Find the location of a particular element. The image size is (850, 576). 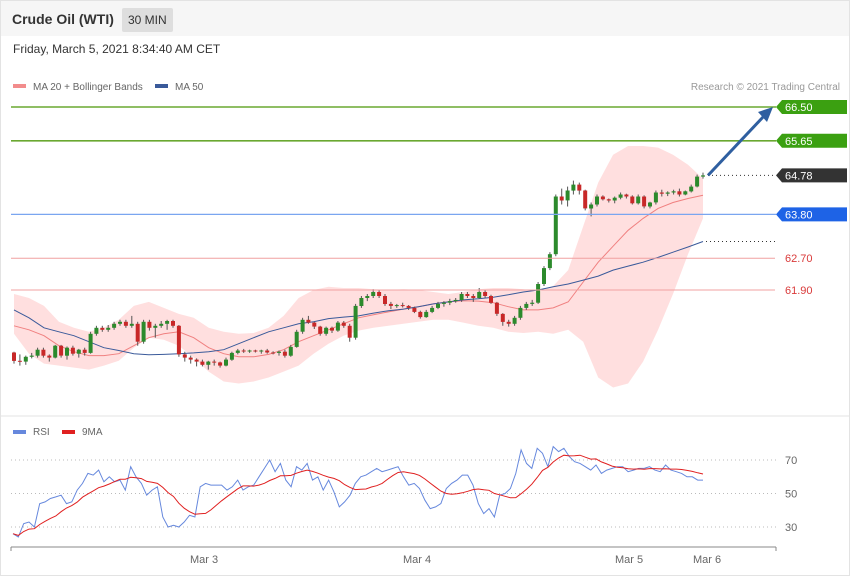

level-target: 65.65 is located at coordinates (429, 140).